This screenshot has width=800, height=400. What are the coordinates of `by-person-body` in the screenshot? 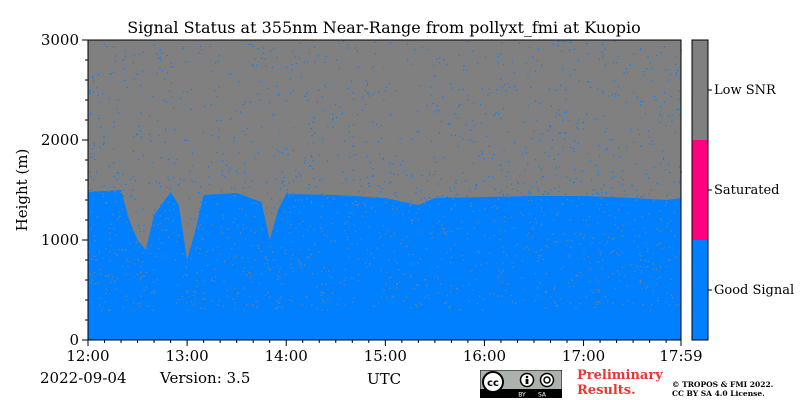 It's located at (527, 381).